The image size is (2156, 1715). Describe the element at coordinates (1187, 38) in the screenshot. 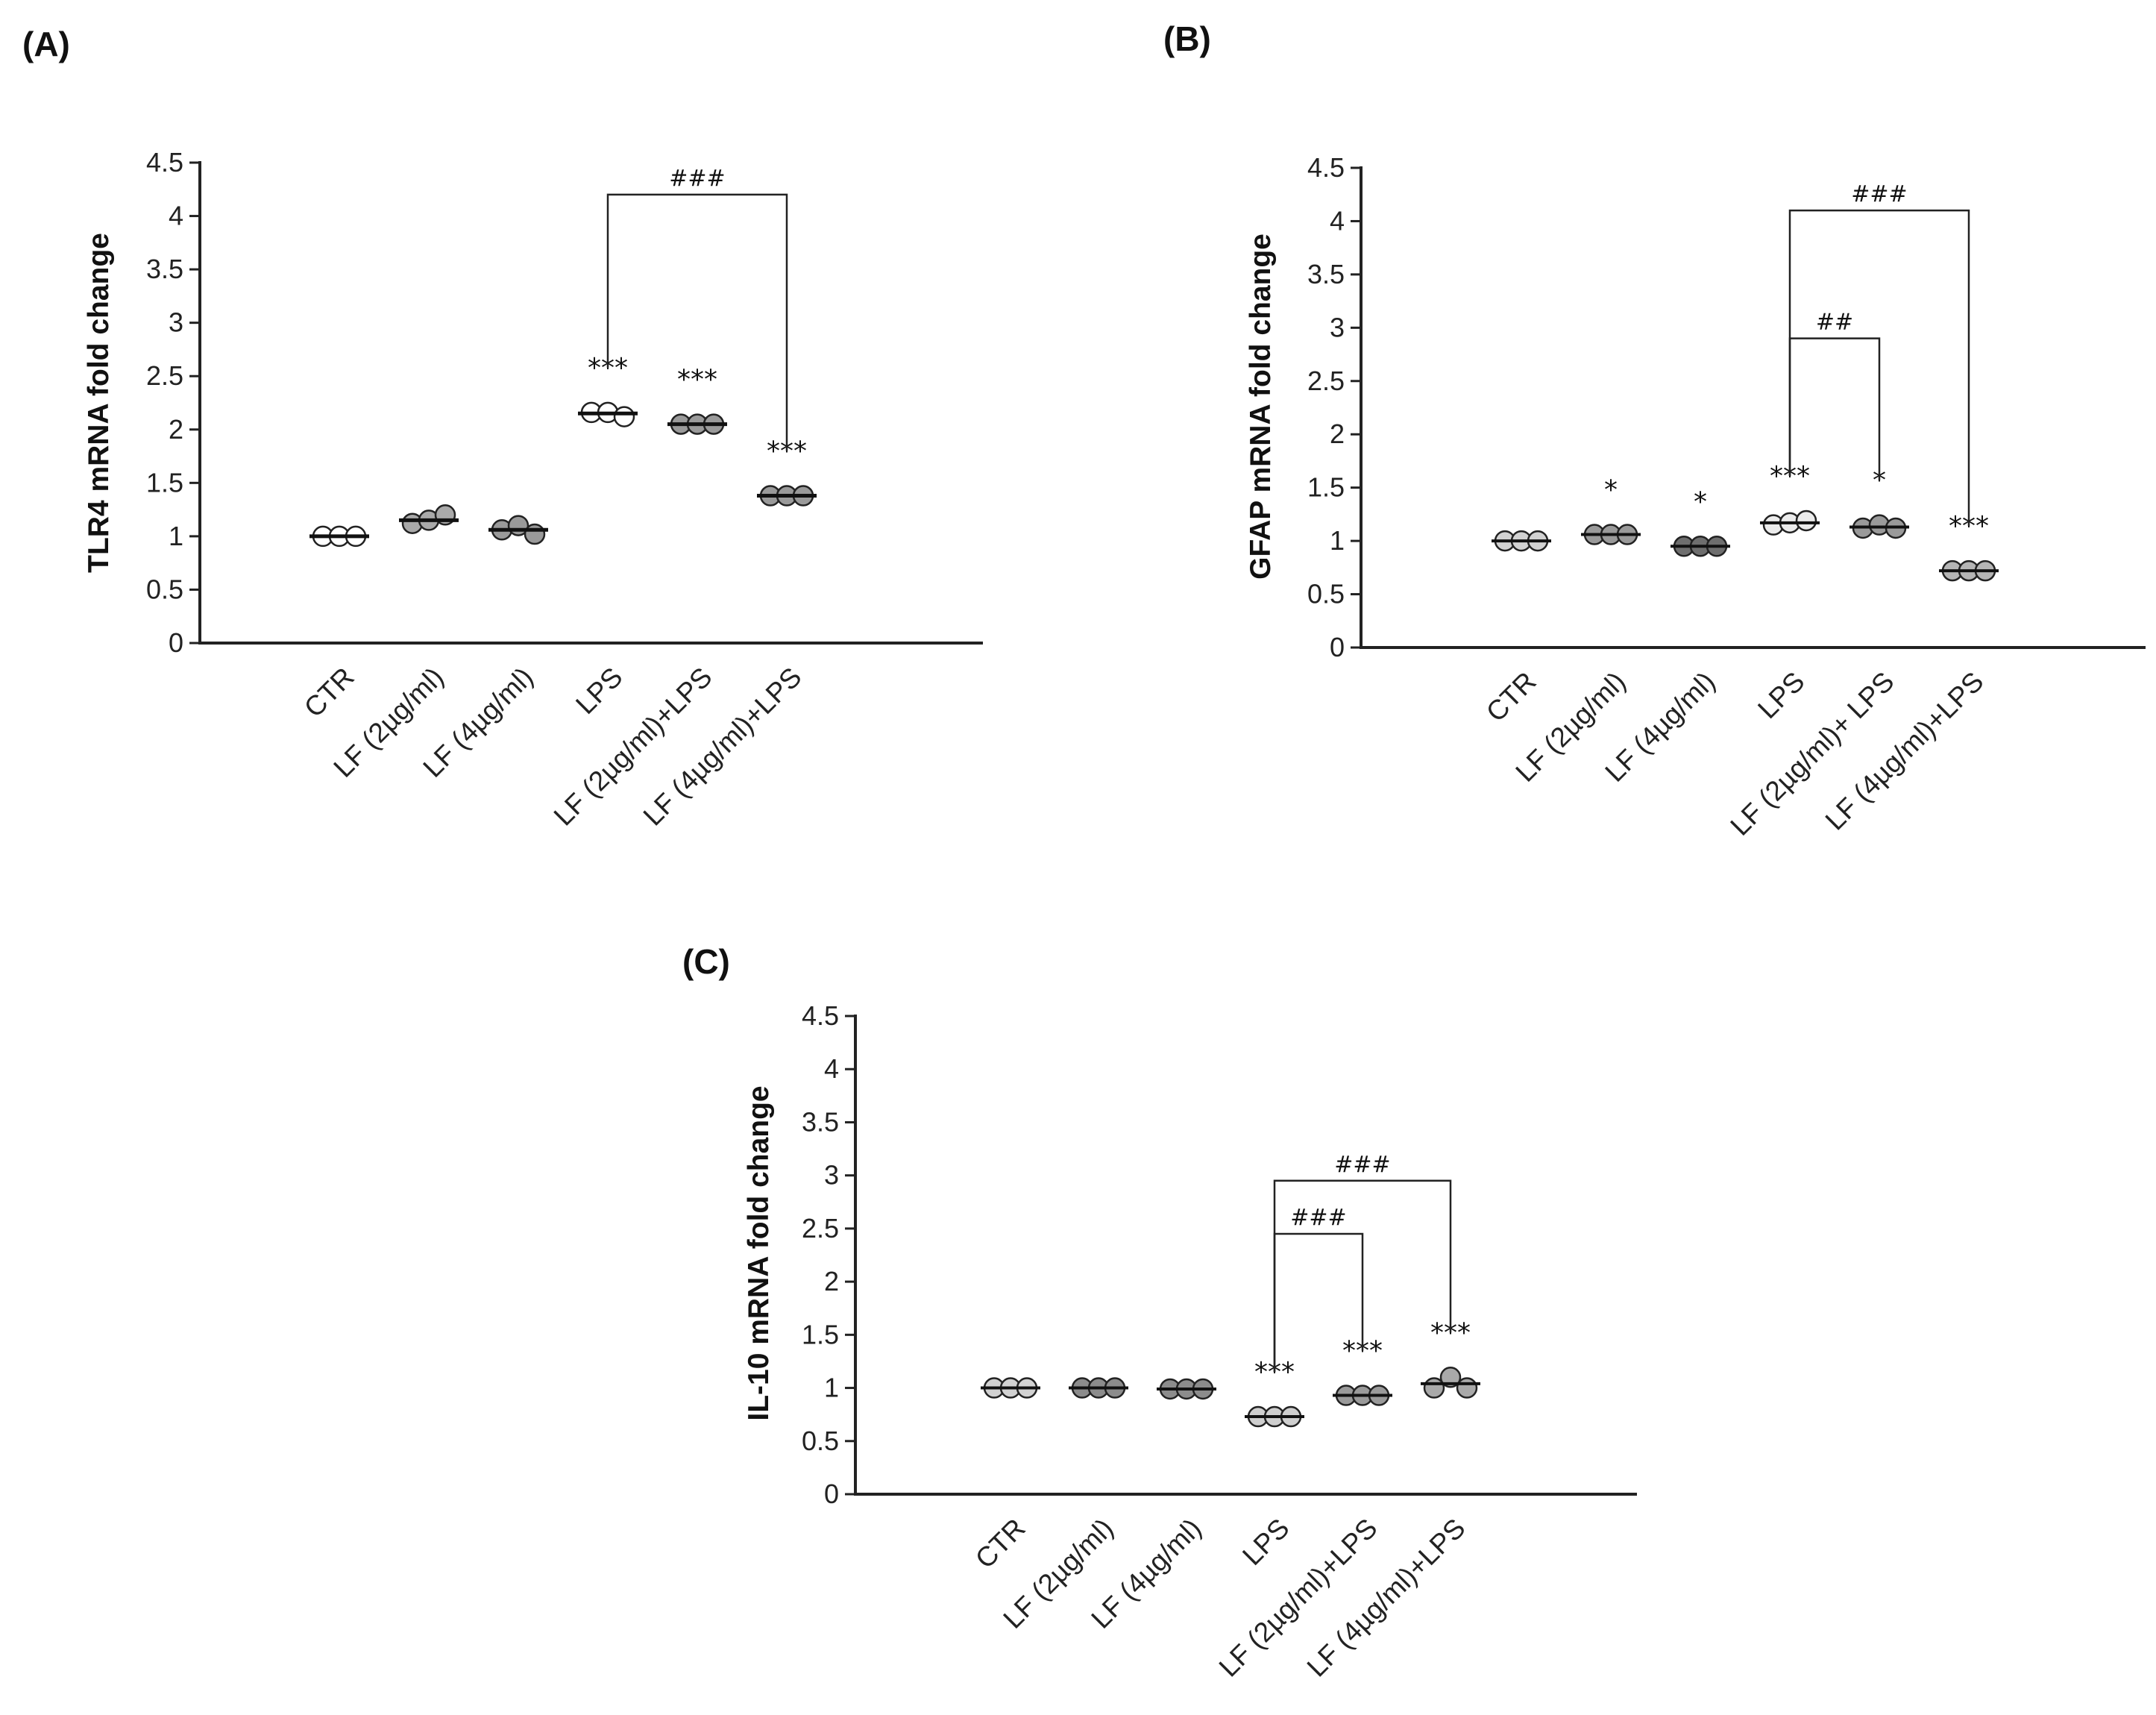

I see `panel-label: (B)` at that location.